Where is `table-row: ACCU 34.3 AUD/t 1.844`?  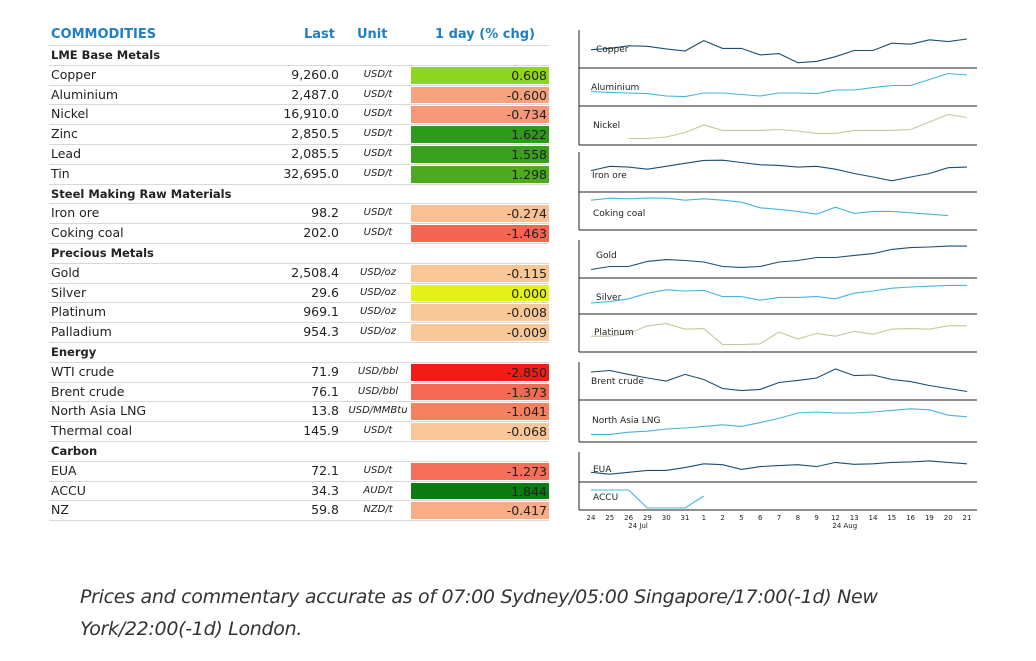
table-row: ACCU 34.3 AUD/t 1.844 is located at coordinates (299, 492).